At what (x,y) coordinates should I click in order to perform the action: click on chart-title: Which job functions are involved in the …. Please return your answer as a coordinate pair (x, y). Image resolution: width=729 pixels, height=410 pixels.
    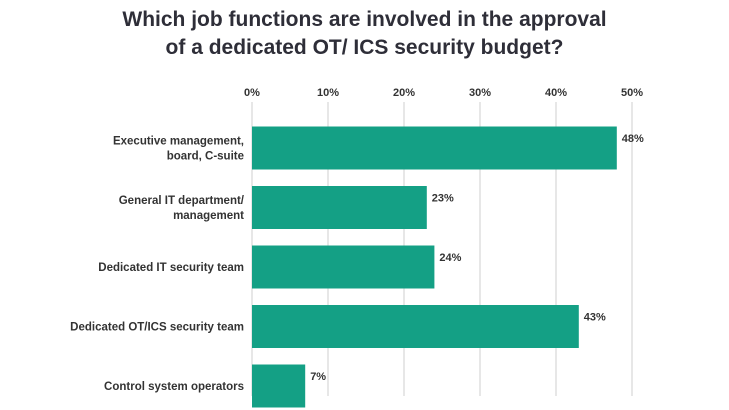
    Looking at the image, I should click on (364, 34).